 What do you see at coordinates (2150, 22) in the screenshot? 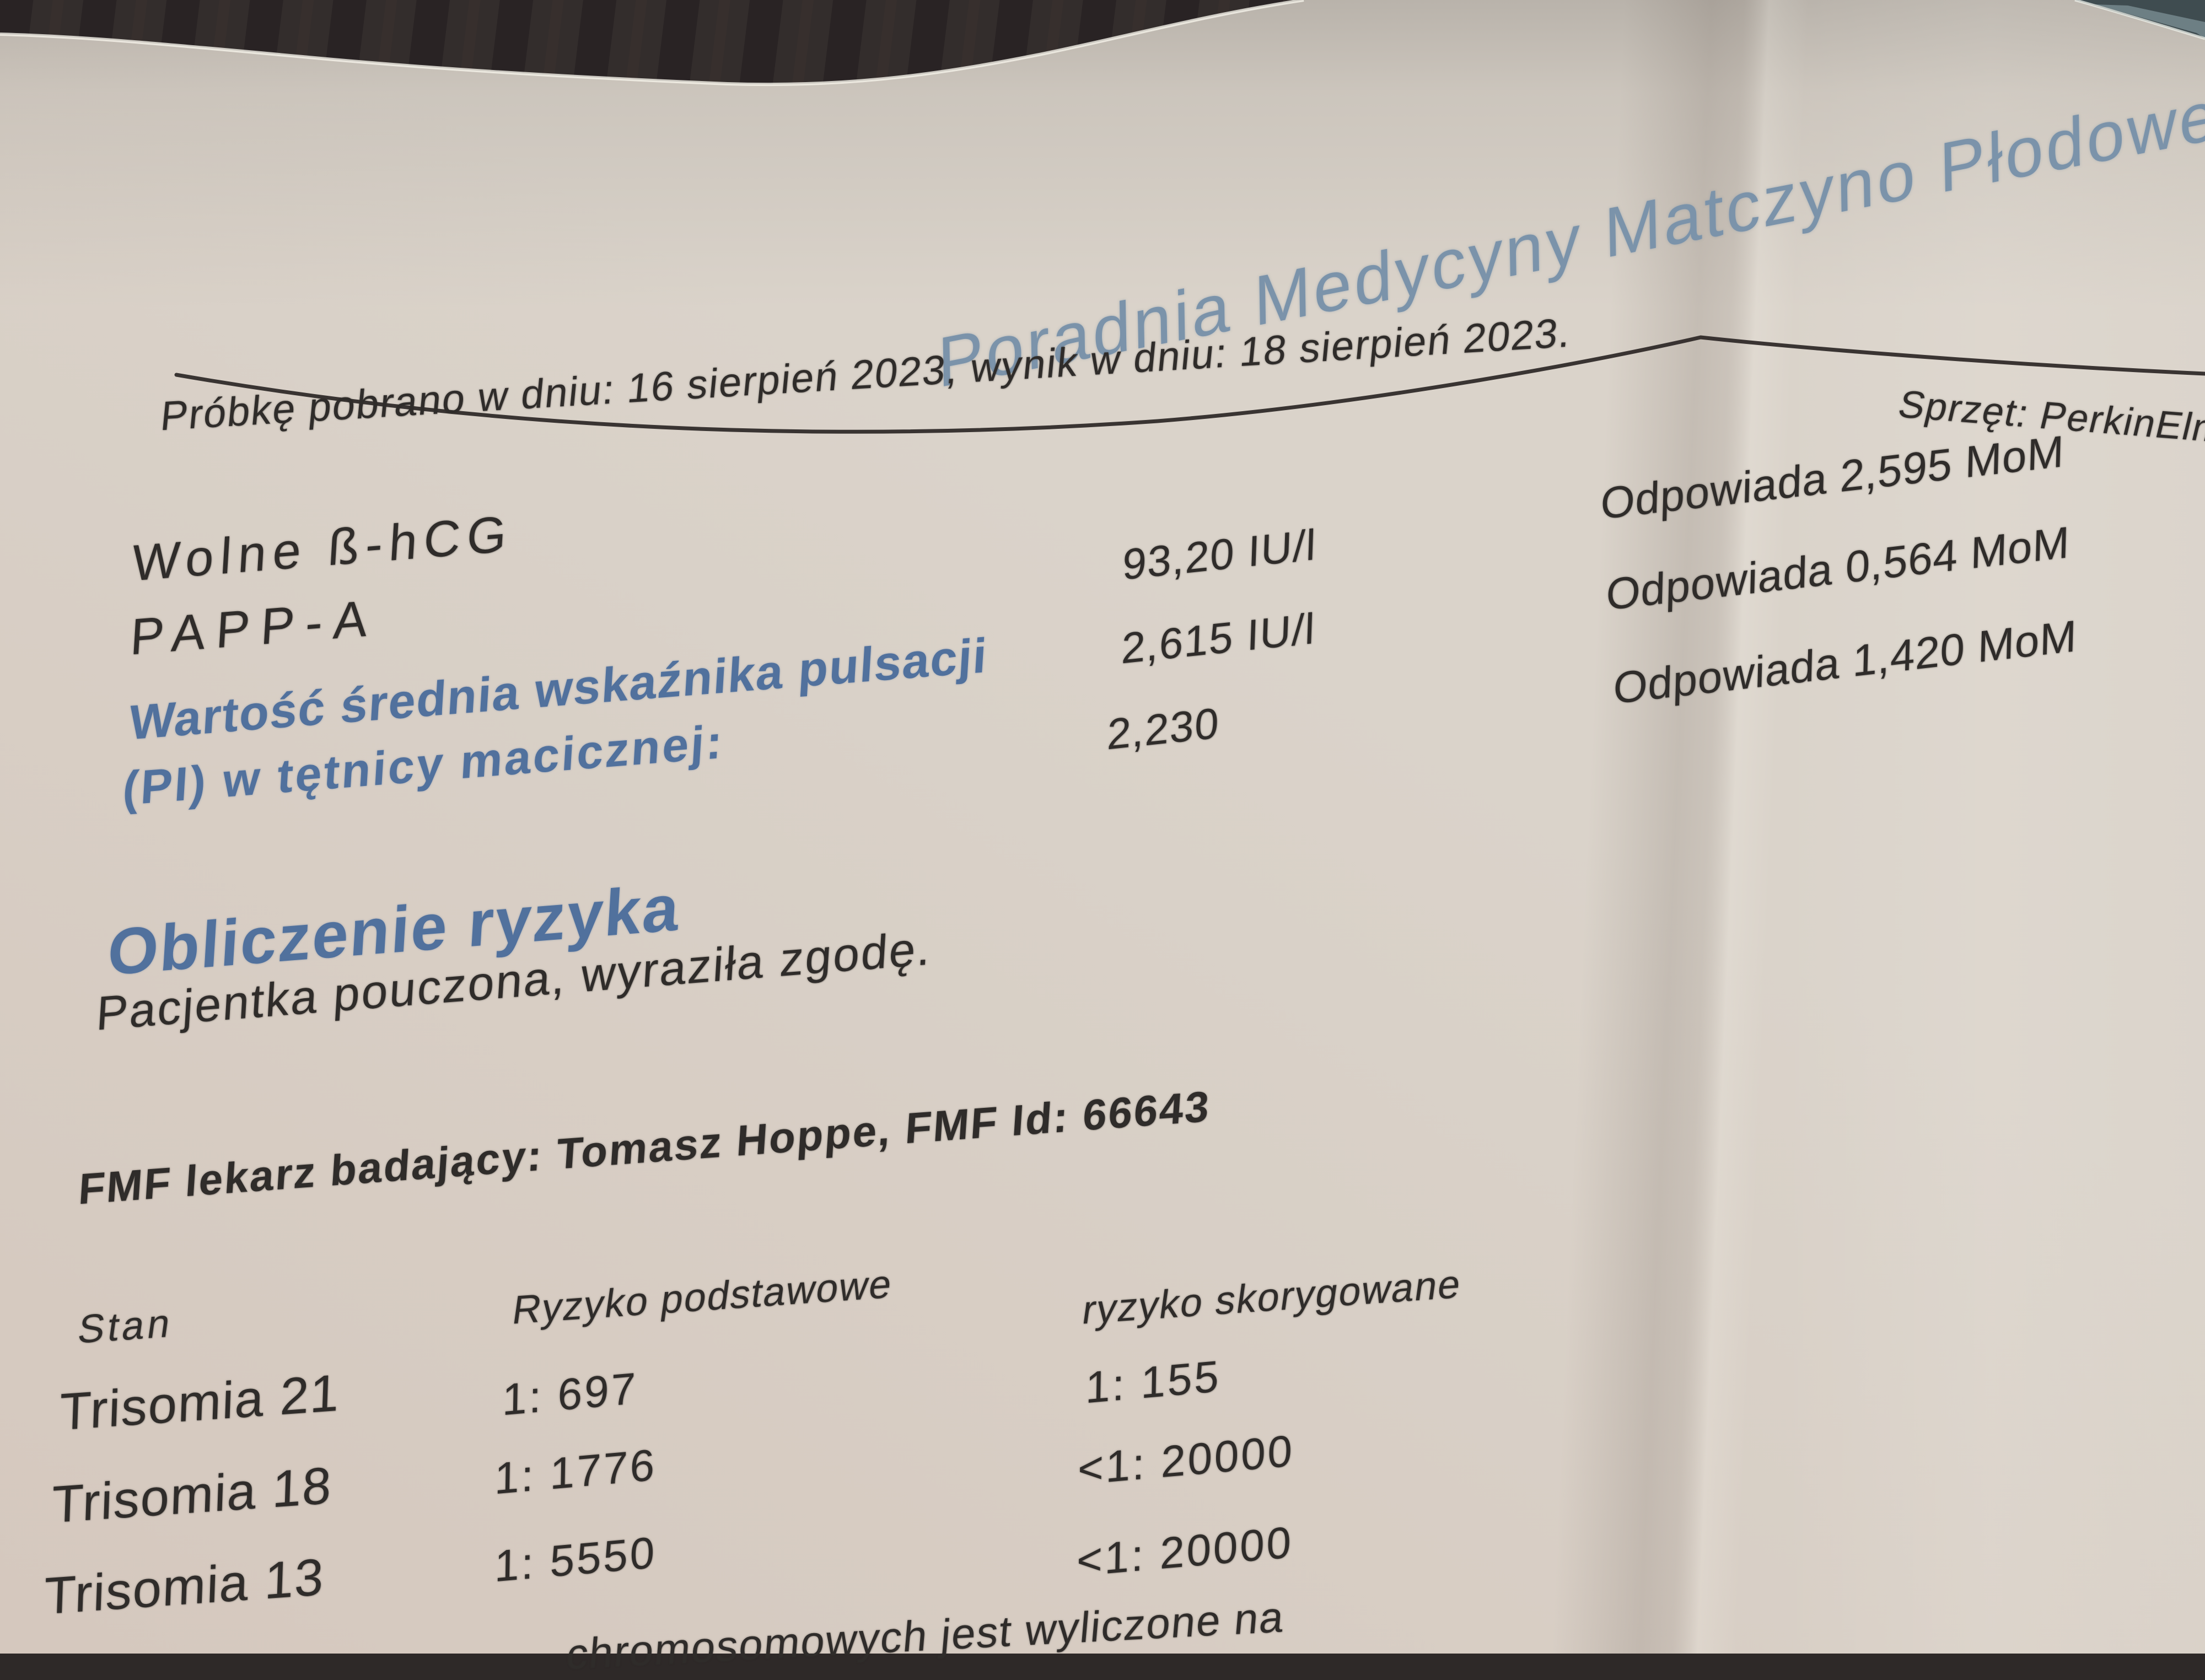
I see `corner-background-sheen` at bounding box center [2150, 22].